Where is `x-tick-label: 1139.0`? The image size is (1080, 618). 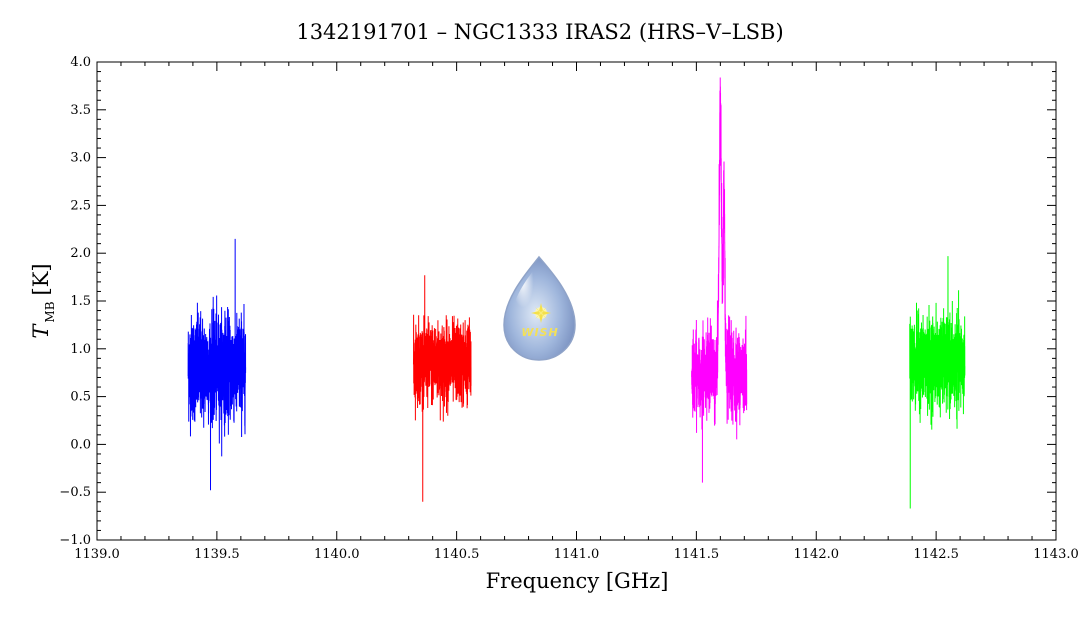 x-tick-label: 1139.0 is located at coordinates (97, 554).